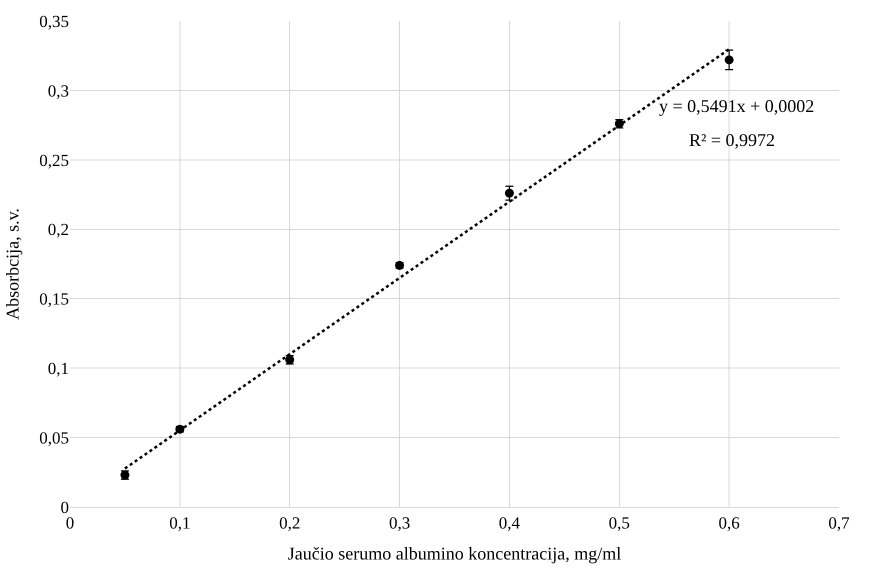 This screenshot has width=889, height=572. Describe the element at coordinates (509, 522) in the screenshot. I see `x-tick-label: 0,4` at that location.